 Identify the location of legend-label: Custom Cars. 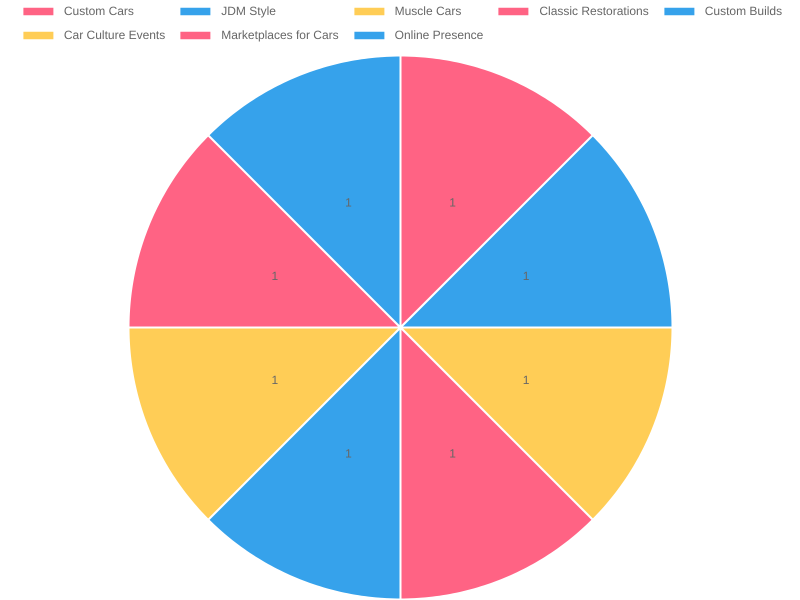
(99, 11).